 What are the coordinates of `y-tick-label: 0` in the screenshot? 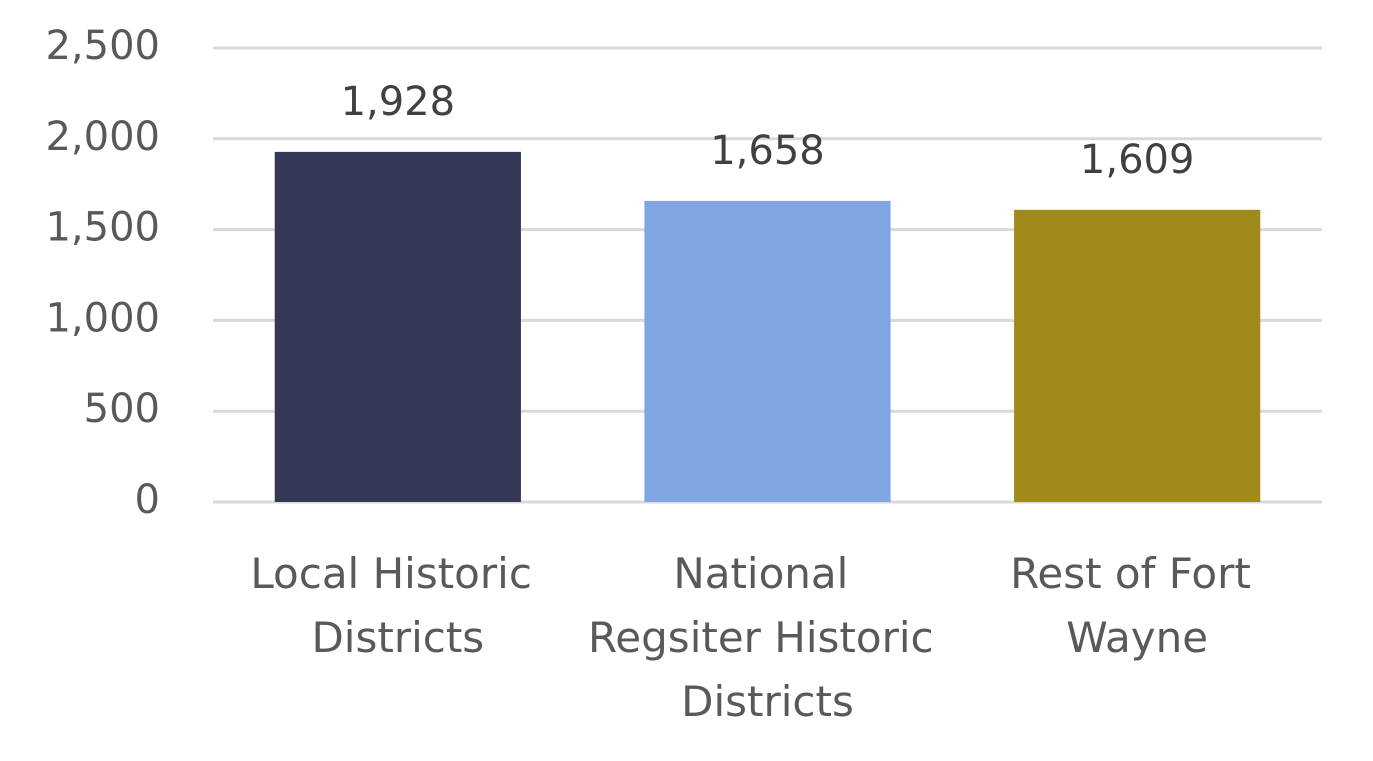 It's located at (147, 500).